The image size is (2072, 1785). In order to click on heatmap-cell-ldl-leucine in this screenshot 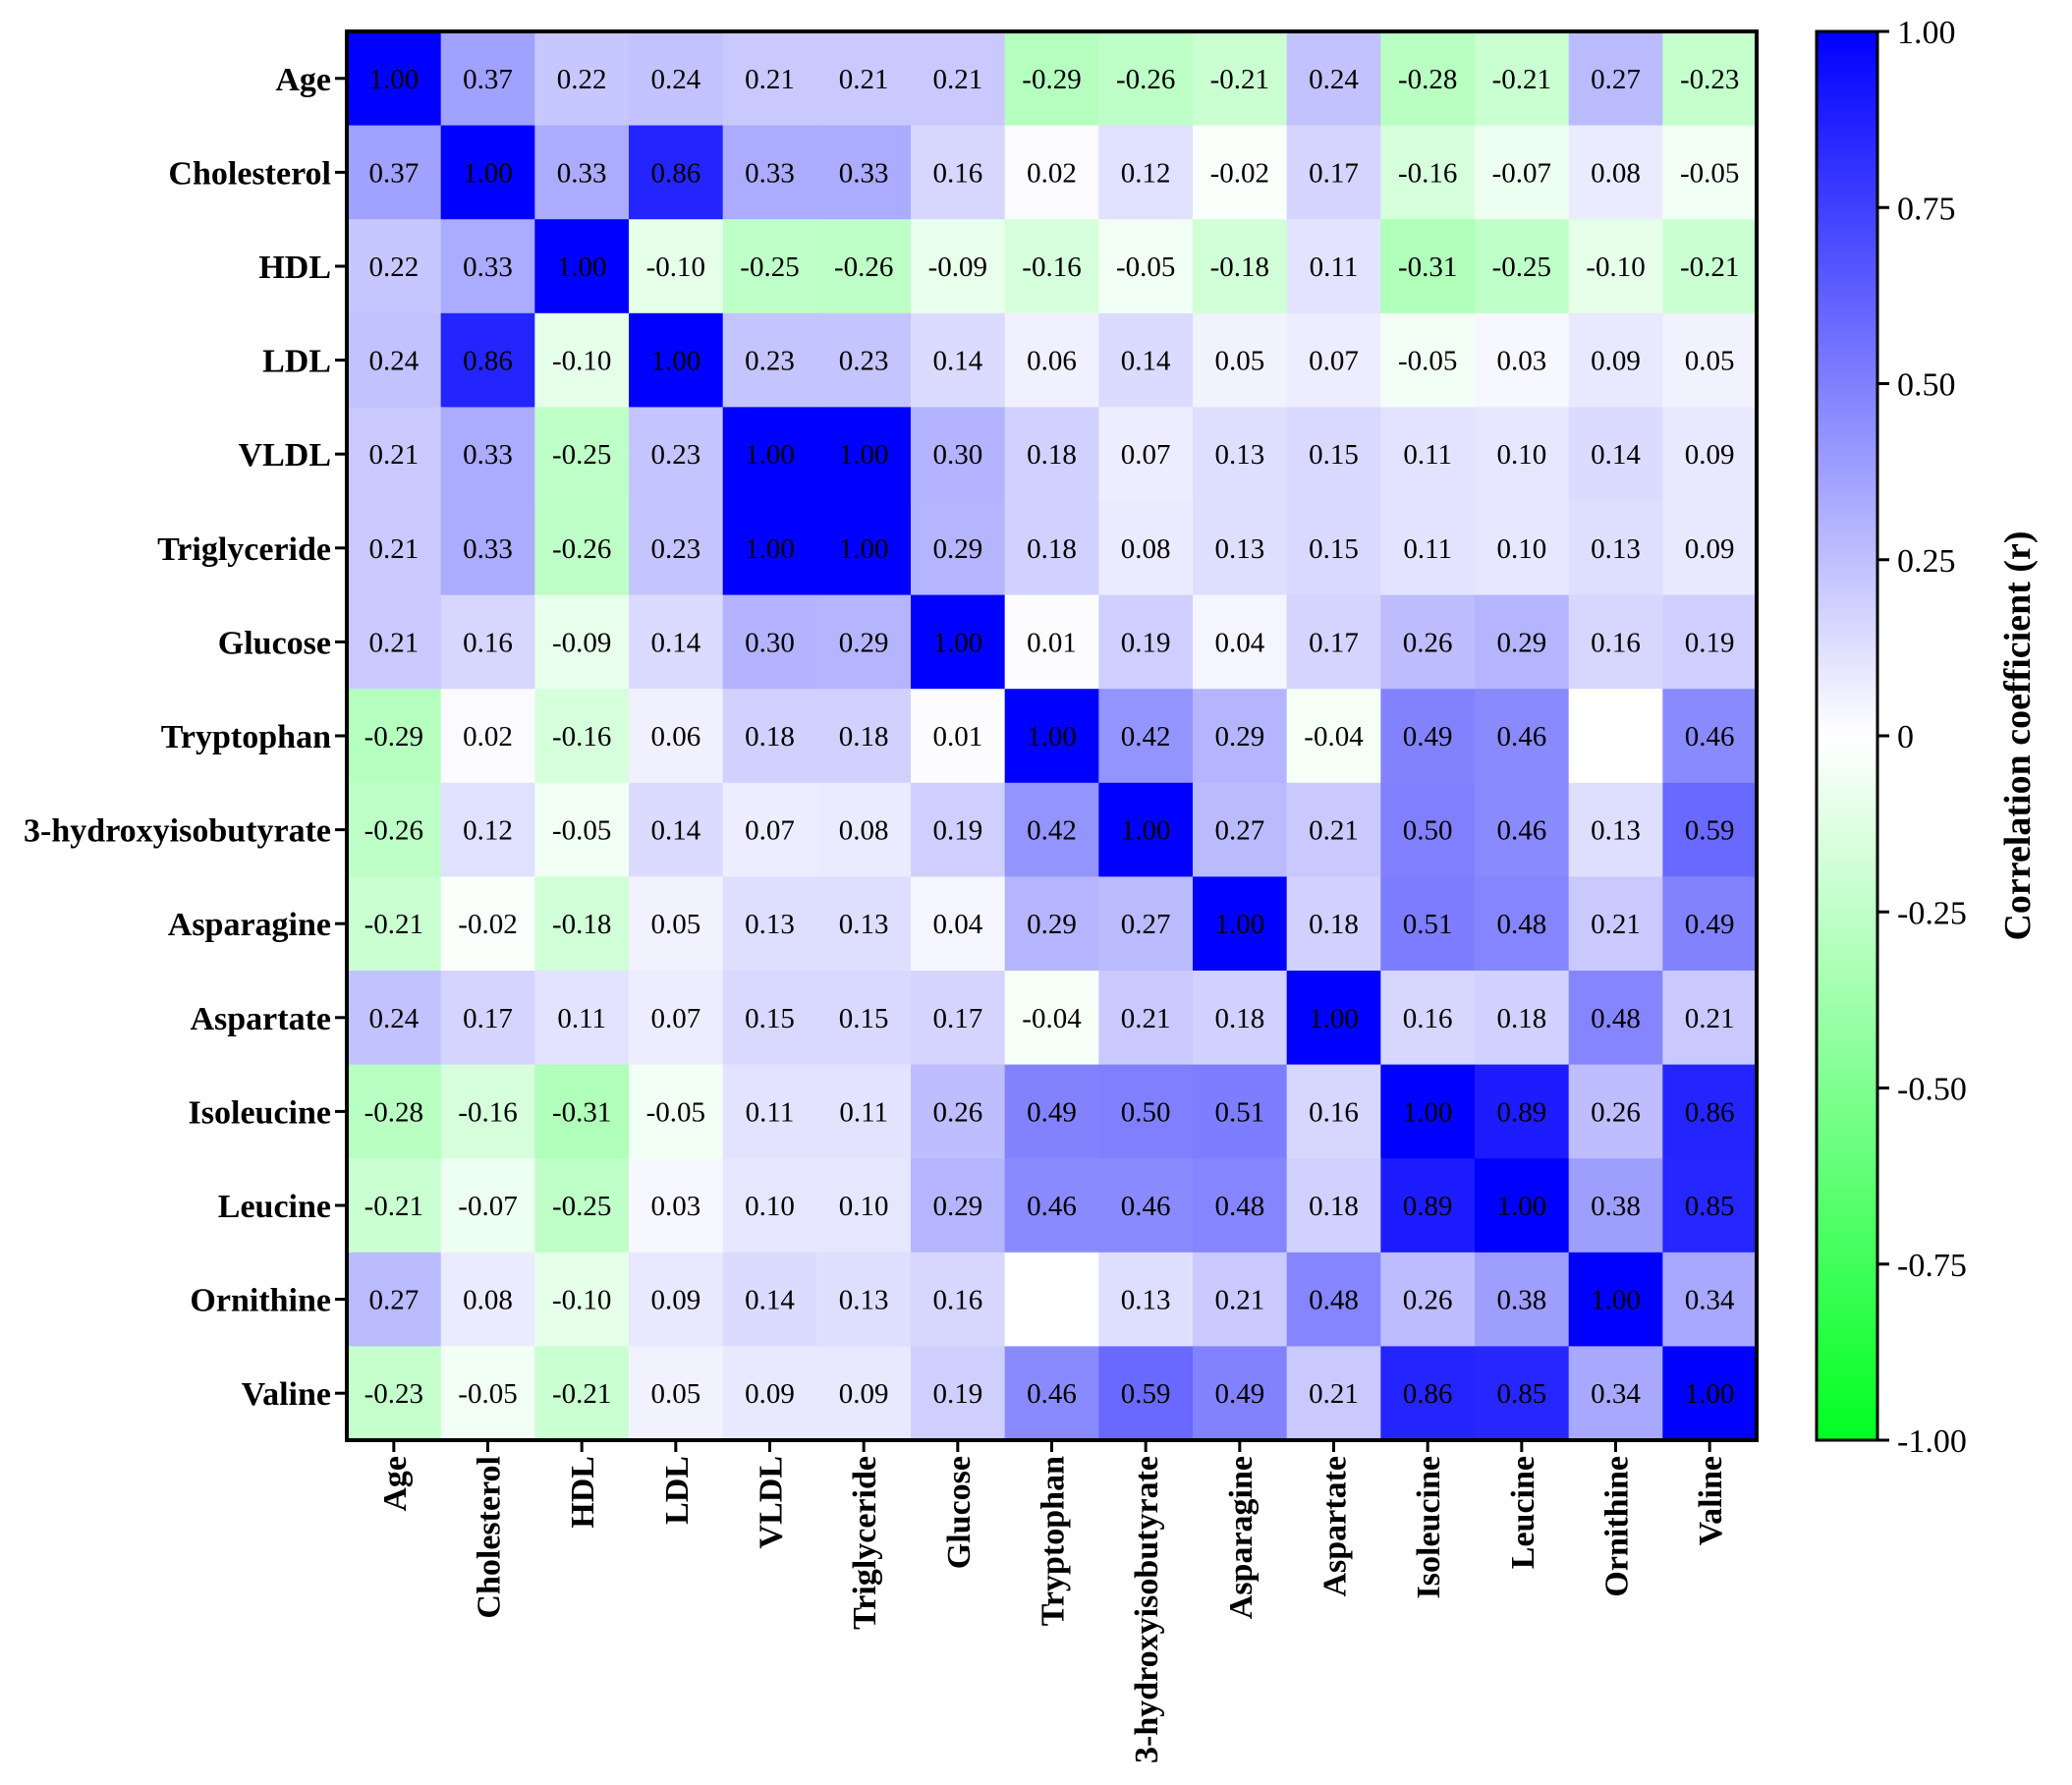, I will do `click(1522, 360)`.